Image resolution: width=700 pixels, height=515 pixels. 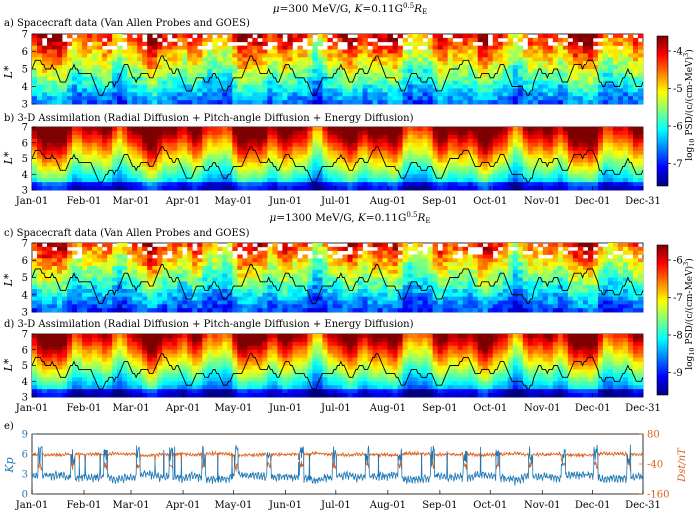 What do you see at coordinates (25, 435) in the screenshot?
I see `kp-tick-label: 9` at bounding box center [25, 435].